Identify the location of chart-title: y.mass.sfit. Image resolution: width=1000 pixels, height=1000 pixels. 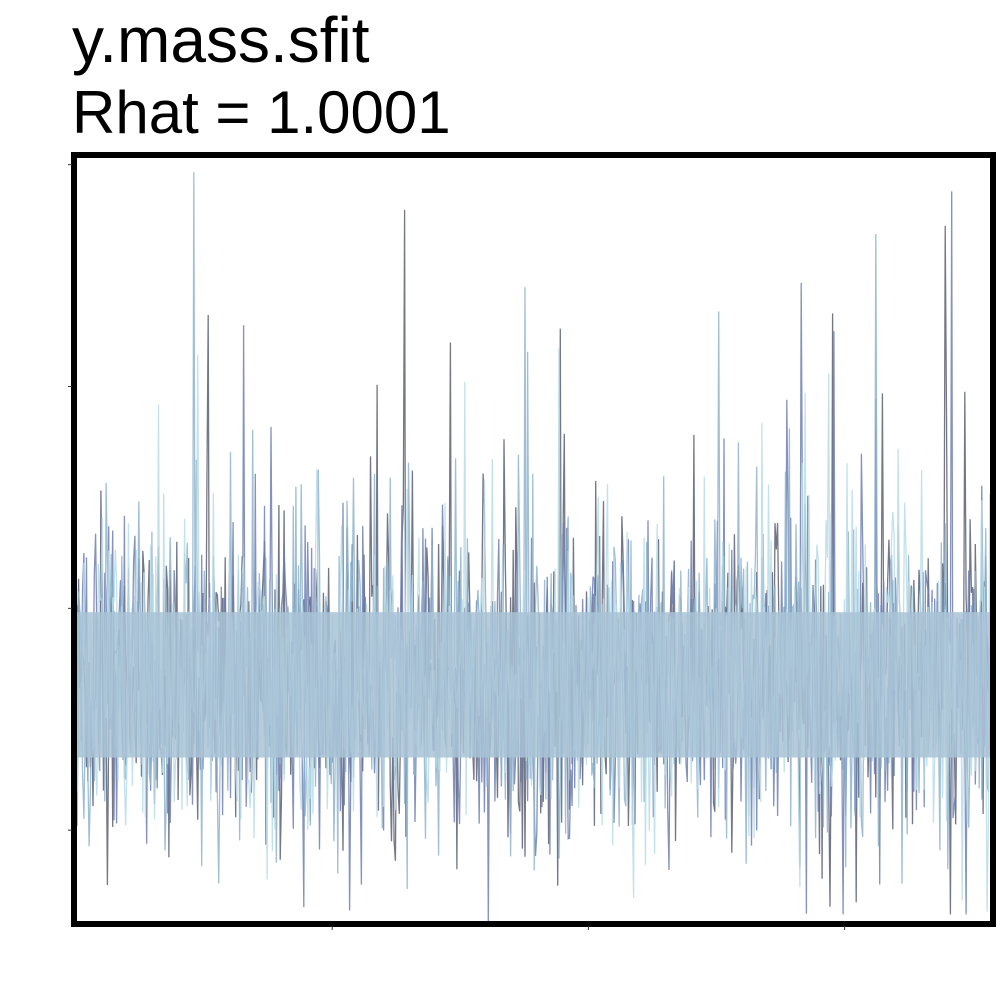
(221, 40).